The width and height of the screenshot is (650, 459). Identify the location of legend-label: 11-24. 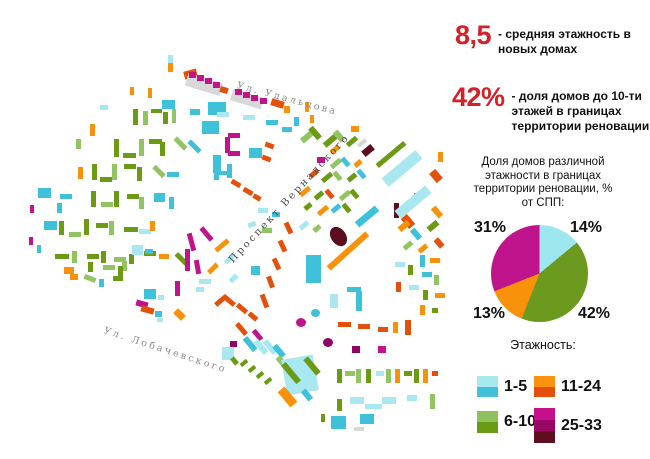
(581, 386).